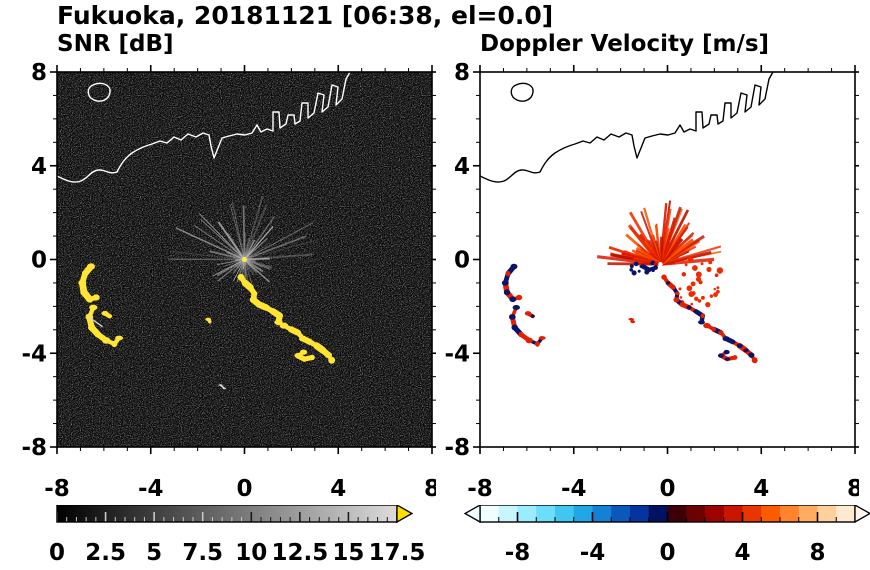  I want to click on svg-text: 2.5, so click(105, 553).